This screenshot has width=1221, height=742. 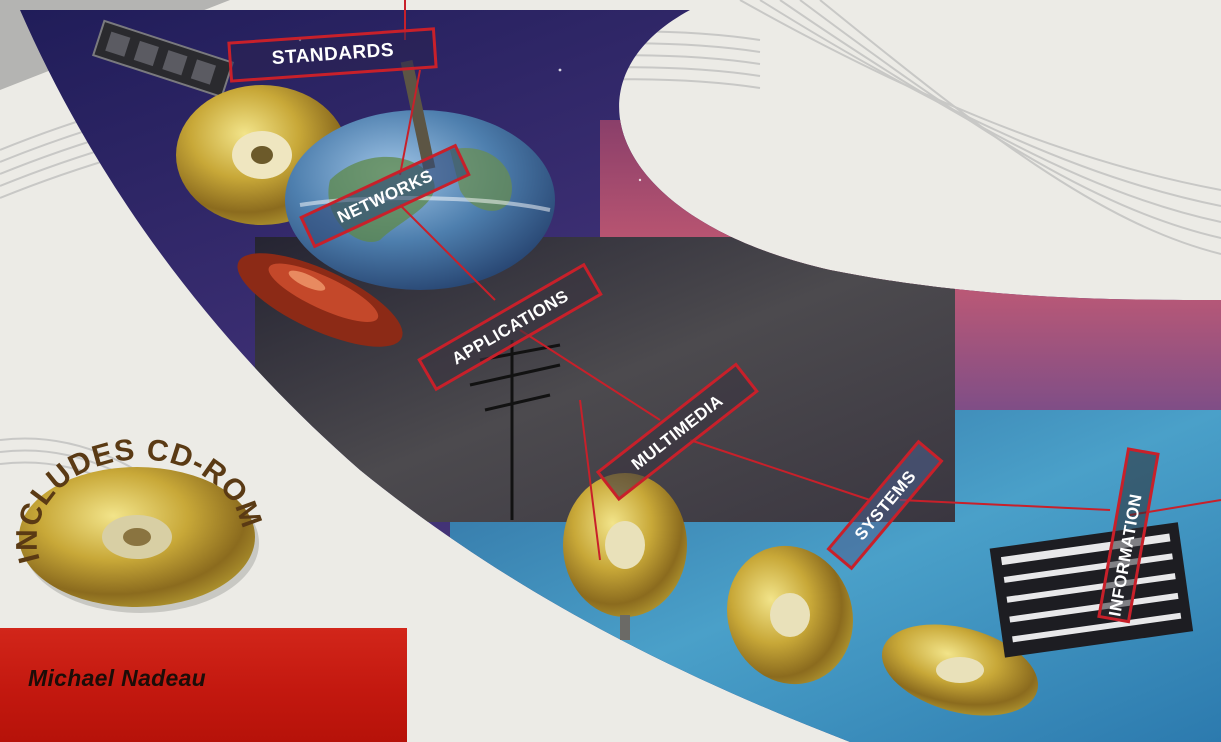 What do you see at coordinates (1091, 590) in the screenshot?
I see `film-clapperboard` at bounding box center [1091, 590].